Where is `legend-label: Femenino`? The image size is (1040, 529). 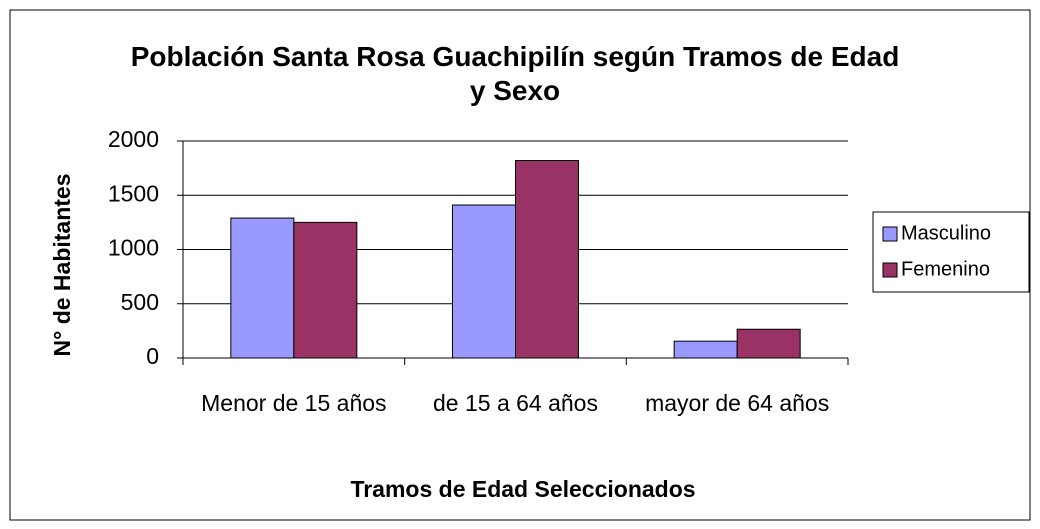 legend-label: Femenino is located at coordinates (945, 269).